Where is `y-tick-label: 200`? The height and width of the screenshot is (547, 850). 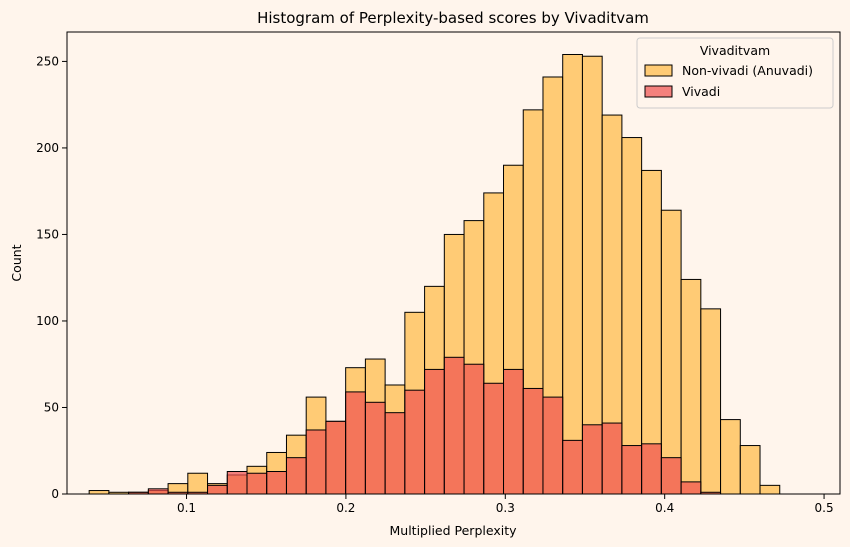
y-tick-label: 200 is located at coordinates (47, 148).